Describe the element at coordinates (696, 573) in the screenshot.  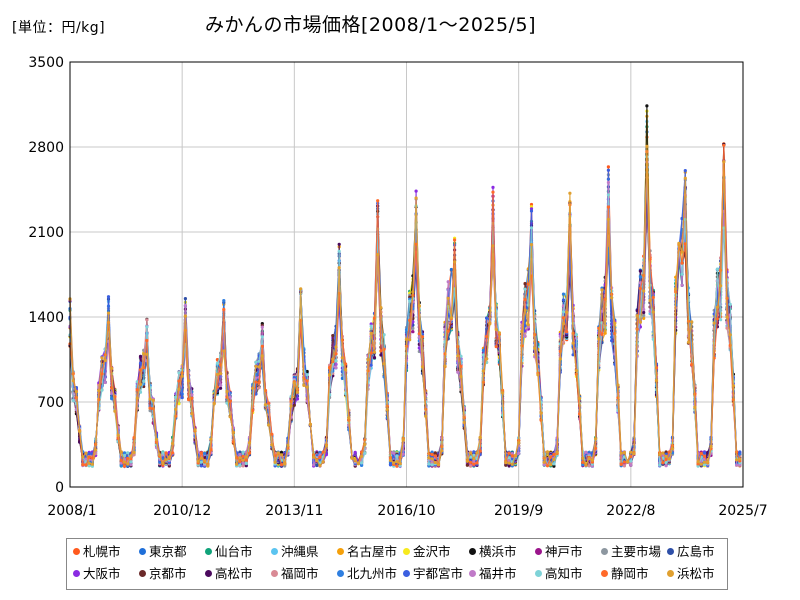
I see `legend-label: 浜松市` at that location.